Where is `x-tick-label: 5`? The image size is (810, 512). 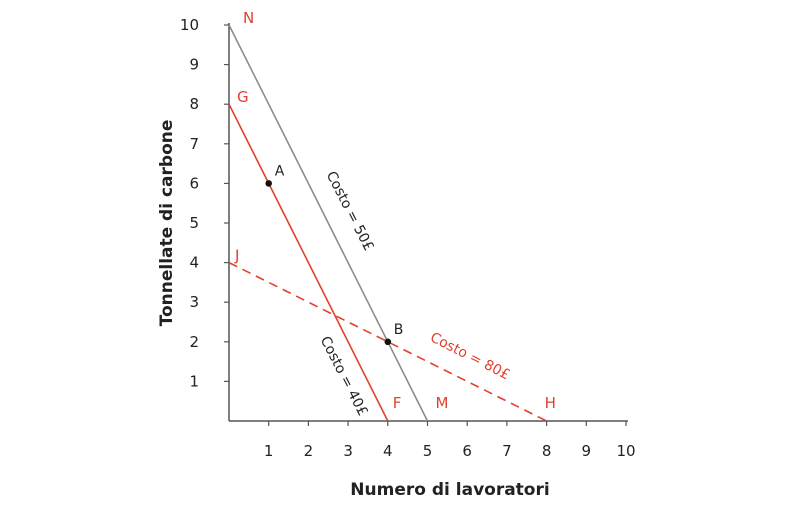
x-tick-label: 5 is located at coordinates (428, 451).